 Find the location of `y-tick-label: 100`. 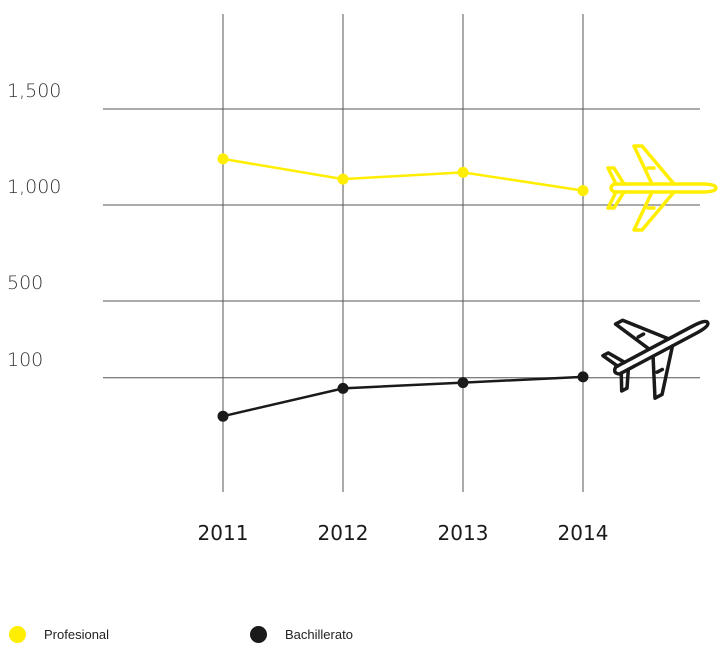

y-tick-label: 100 is located at coordinates (25, 360).